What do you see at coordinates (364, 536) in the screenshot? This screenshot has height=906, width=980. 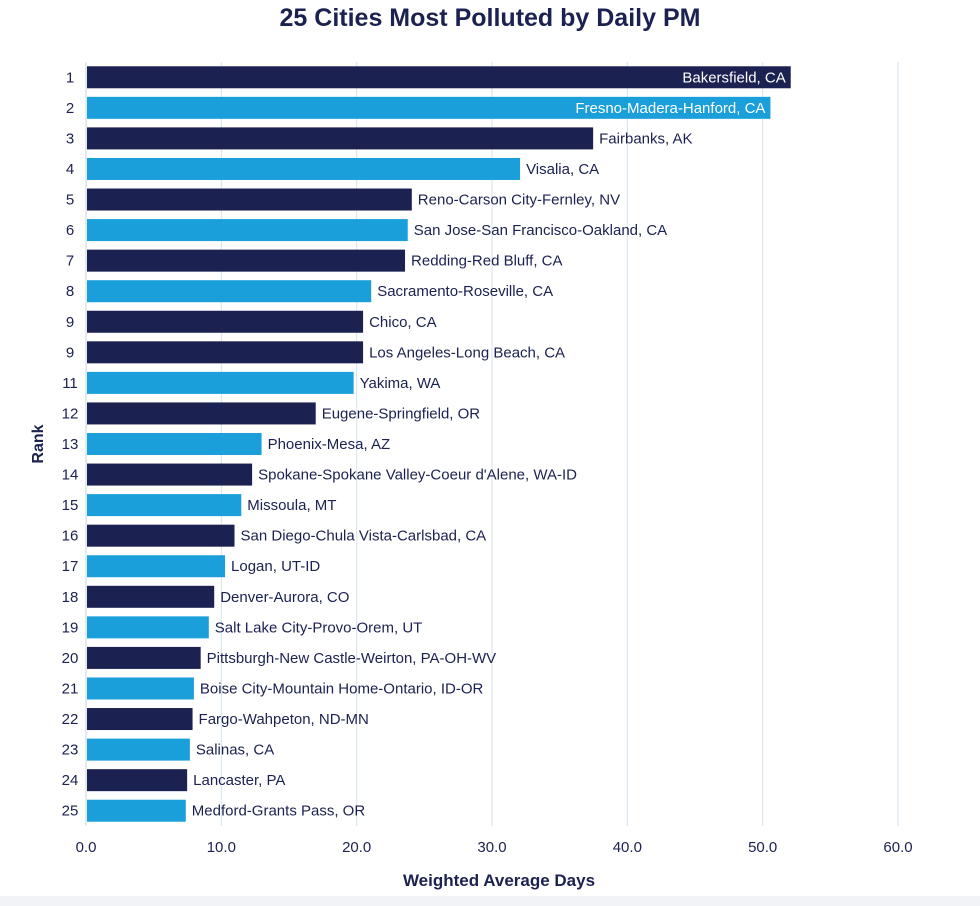 I see `bar-label: San Diego-Chula Vista-Carlsbad, CA` at bounding box center [364, 536].